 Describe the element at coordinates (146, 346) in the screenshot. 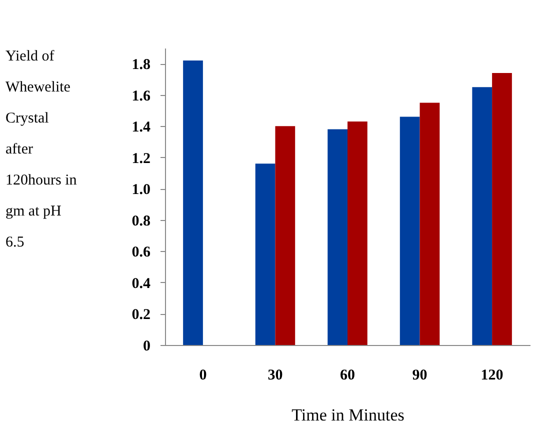

I see `y-tick-label: 0` at that location.